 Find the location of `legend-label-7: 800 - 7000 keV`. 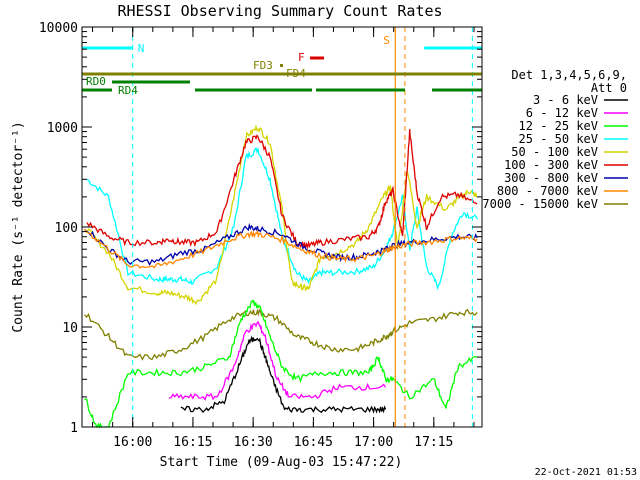

legend-label-7: 800 - 7000 keV is located at coordinates (547, 191).